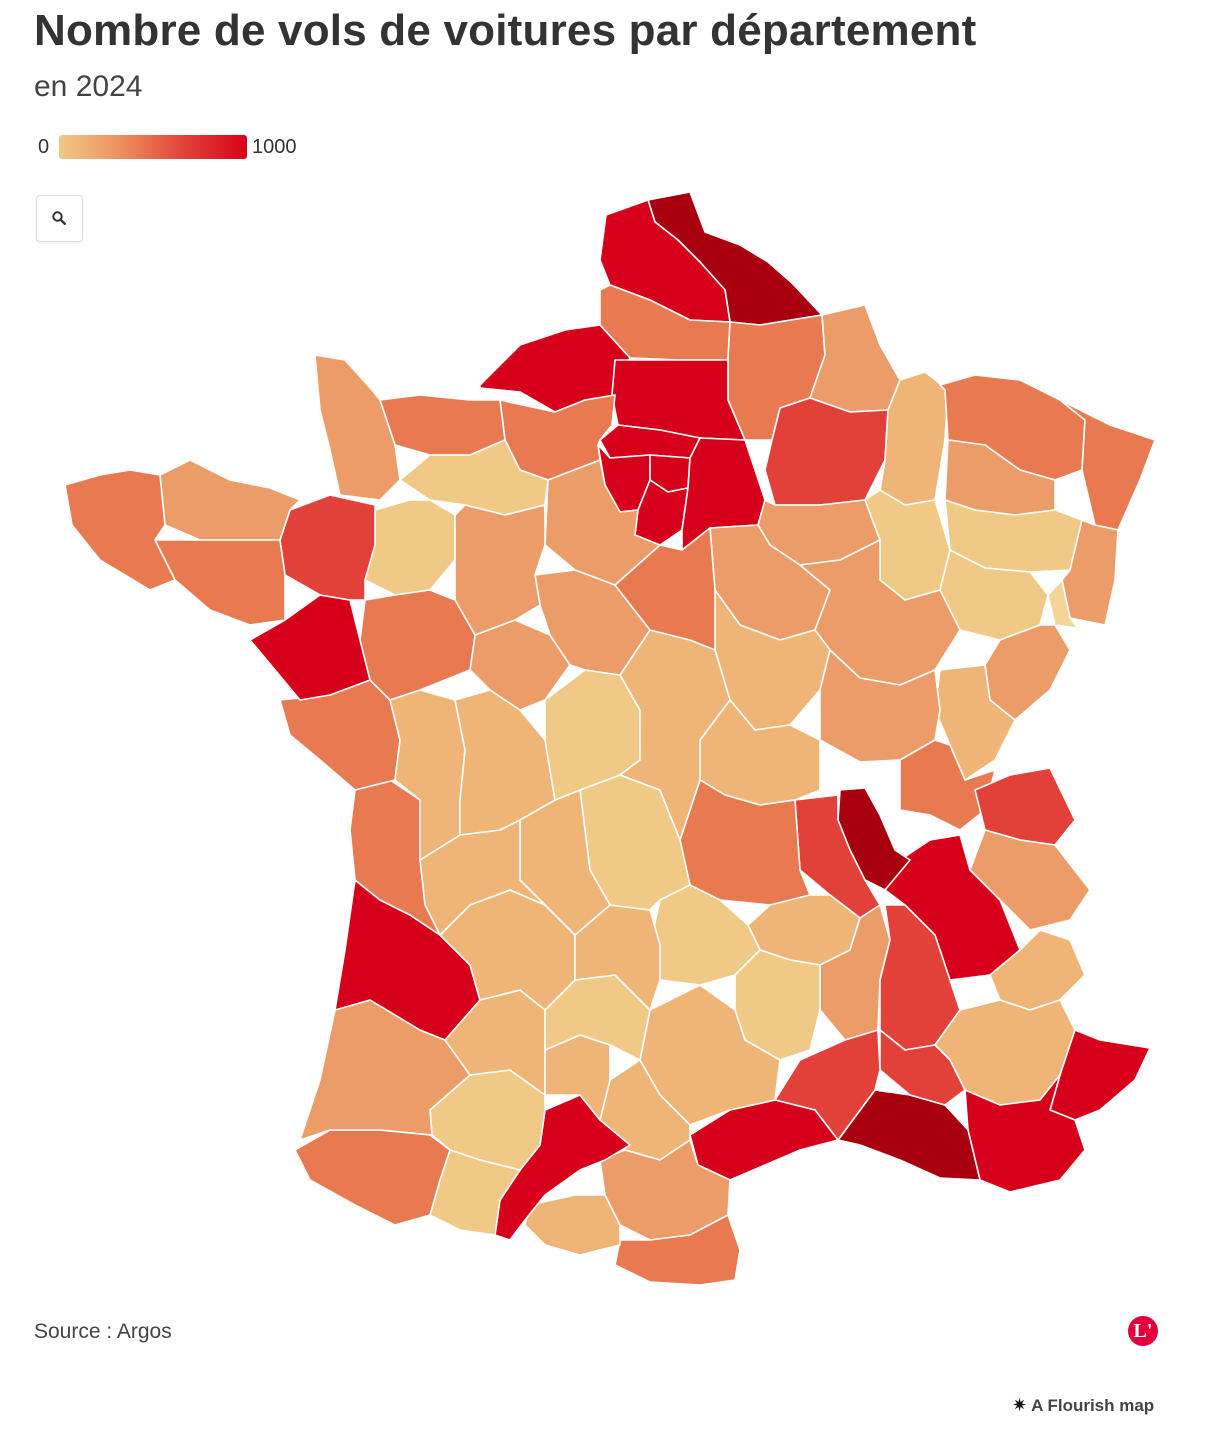 The width and height of the screenshot is (1224, 1445). I want to click on department-territoire-de-belfort, so click(1063, 604).